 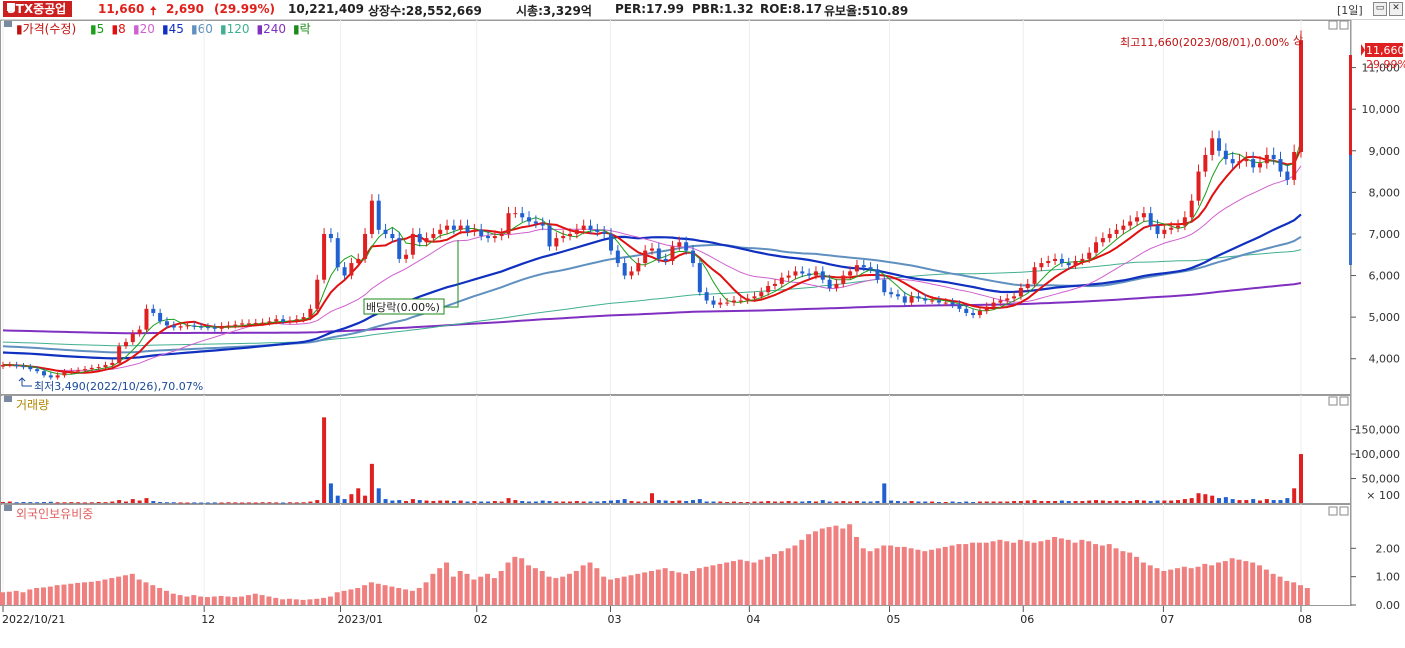 I want to click on period-button: [1일], so click(x=1350, y=10).